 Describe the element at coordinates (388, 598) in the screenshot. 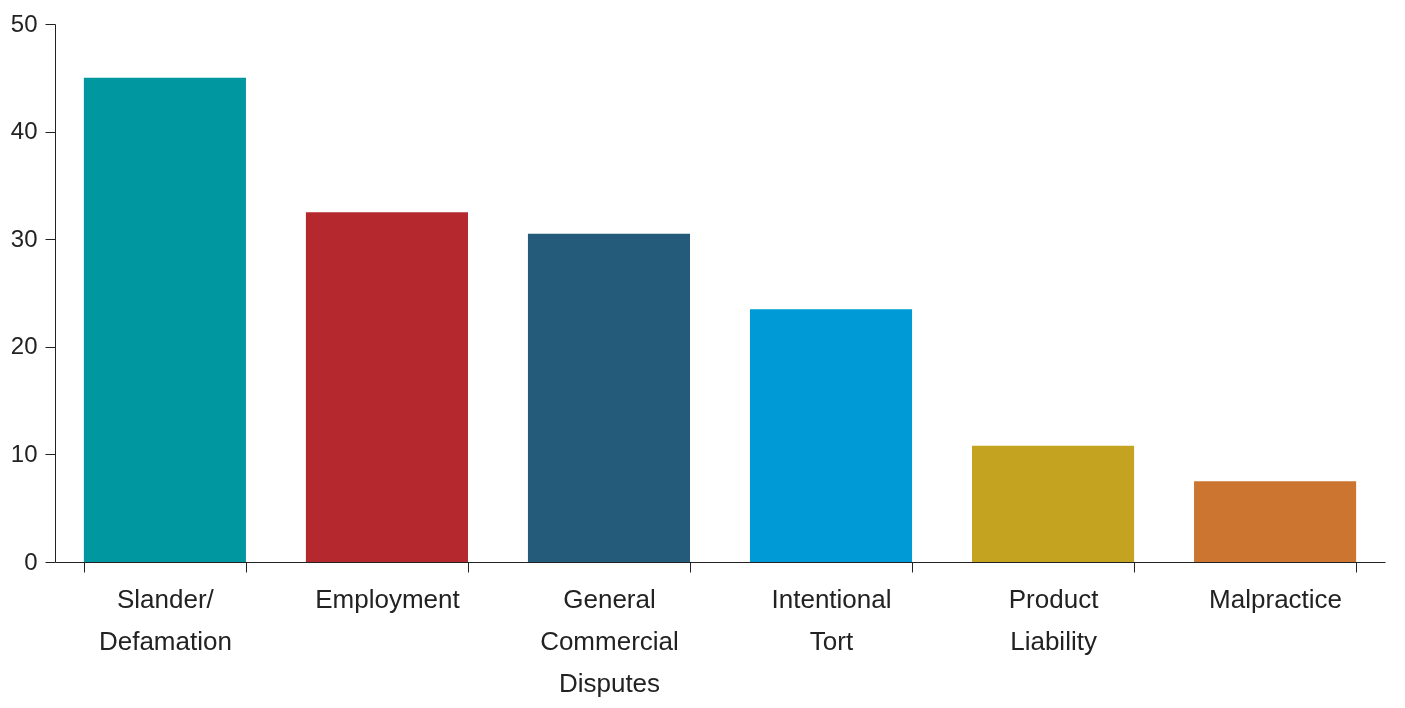

I see `x-tick-label: Employment` at that location.